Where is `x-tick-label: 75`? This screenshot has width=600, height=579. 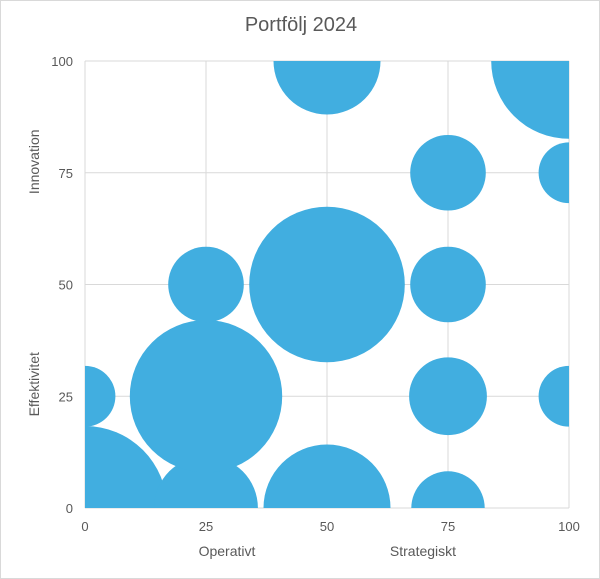 x-tick-label: 75 is located at coordinates (448, 526).